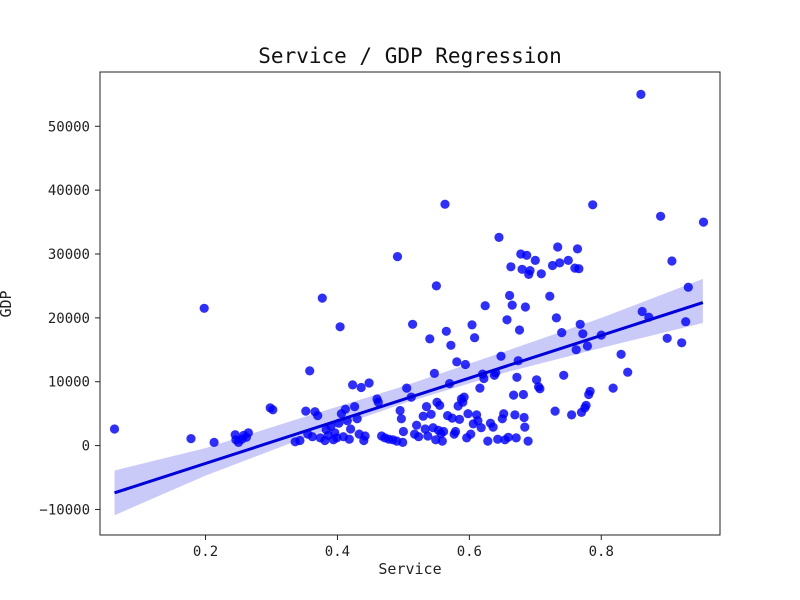 This screenshot has height=600, width=800. Describe the element at coordinates (337, 552) in the screenshot. I see `x-tick-label: 0.4` at that location.